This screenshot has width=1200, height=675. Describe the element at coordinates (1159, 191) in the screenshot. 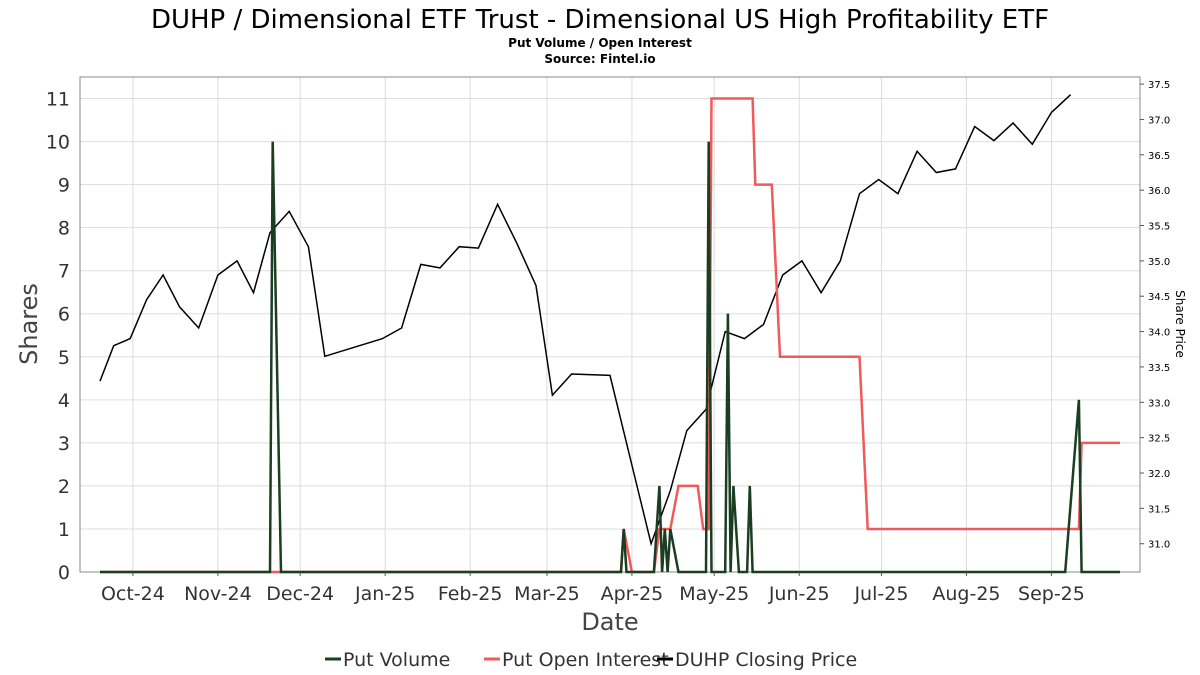

I see `y2-tick-label: 36.0` at that location.